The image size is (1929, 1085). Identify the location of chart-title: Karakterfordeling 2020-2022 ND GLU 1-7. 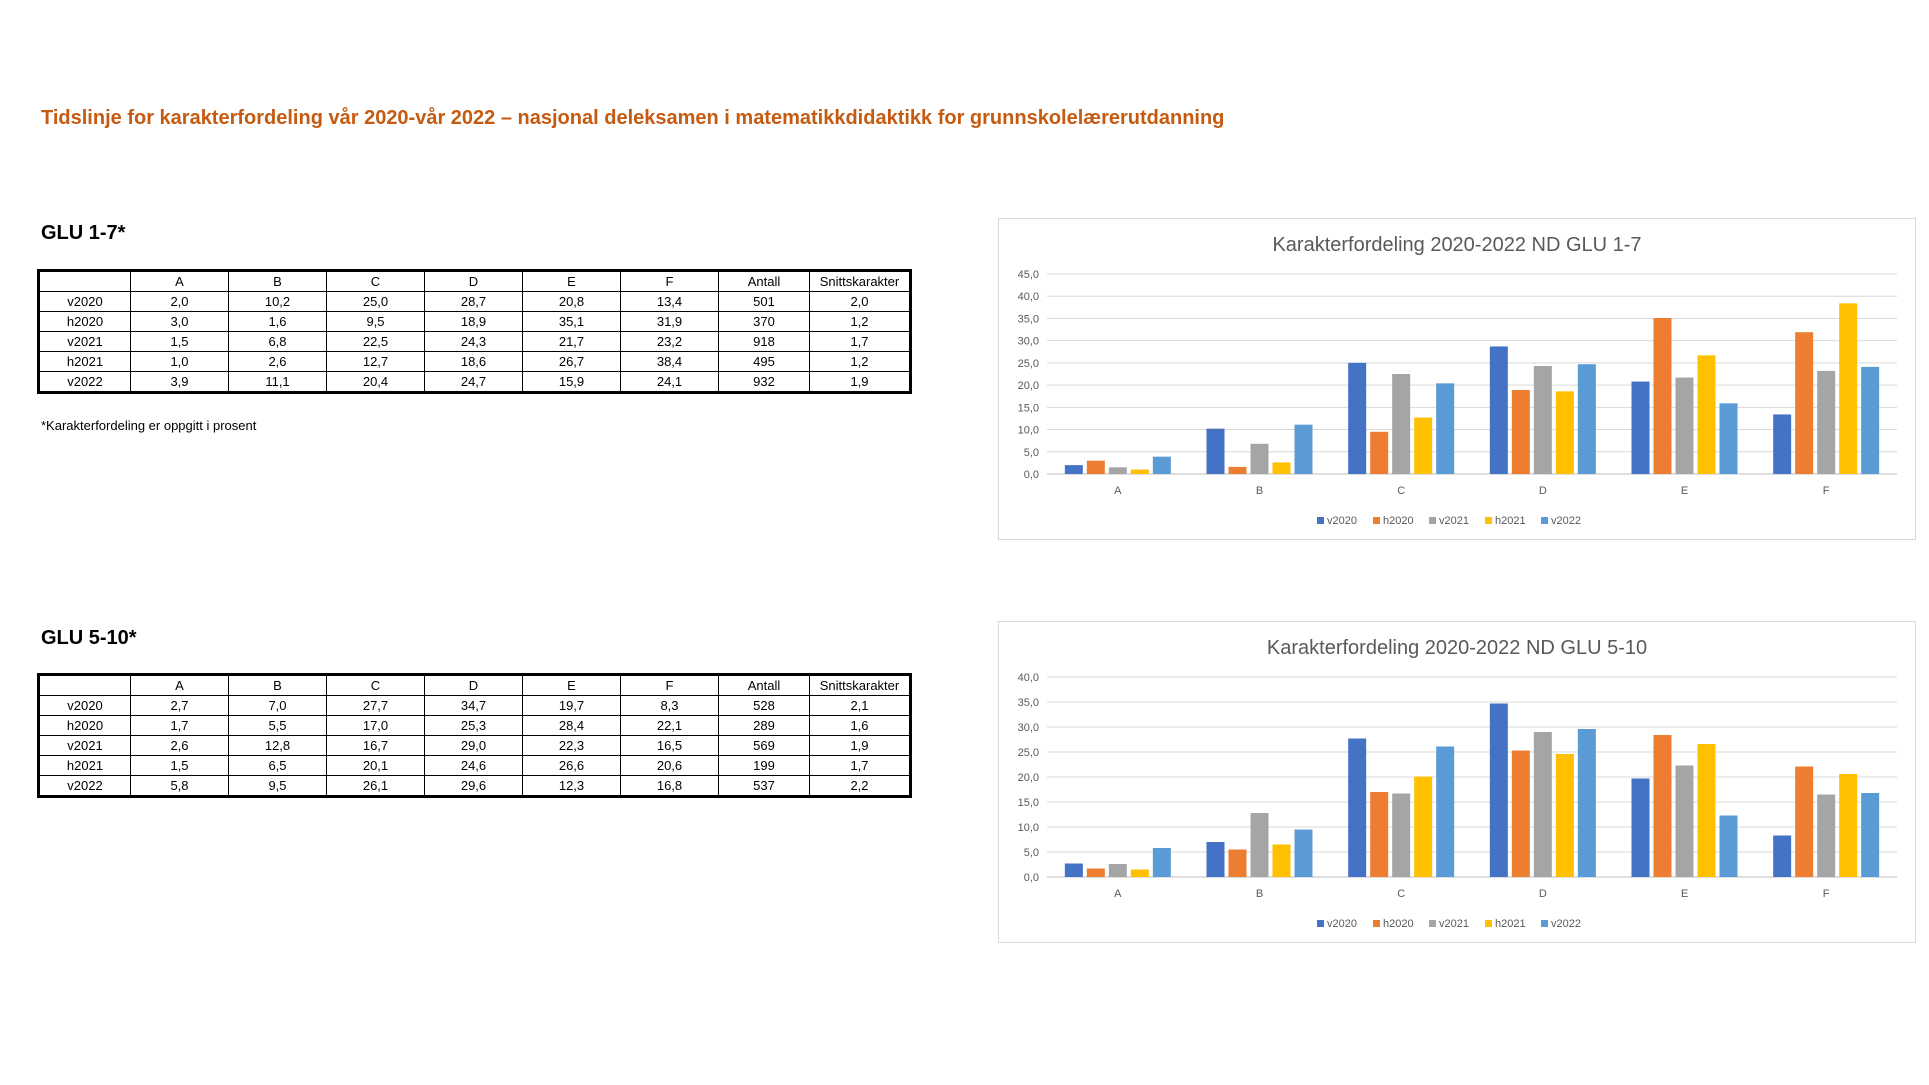
(1456, 245).